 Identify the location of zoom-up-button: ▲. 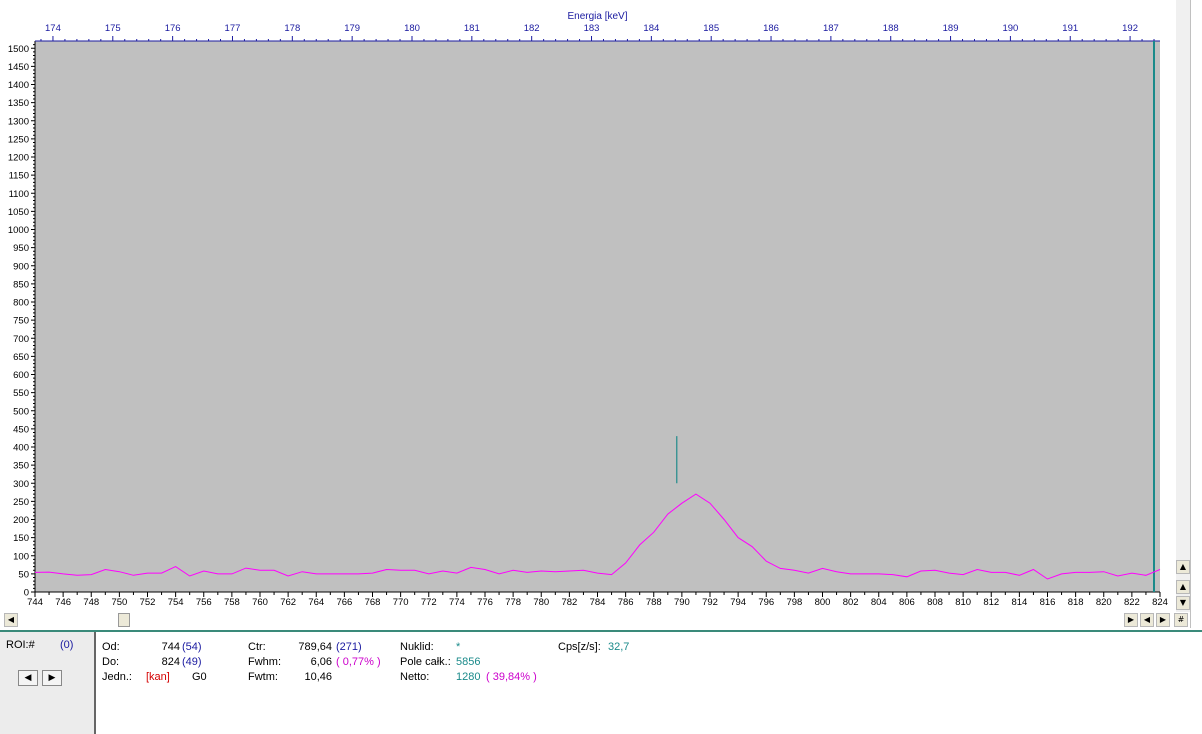
(1183, 587).